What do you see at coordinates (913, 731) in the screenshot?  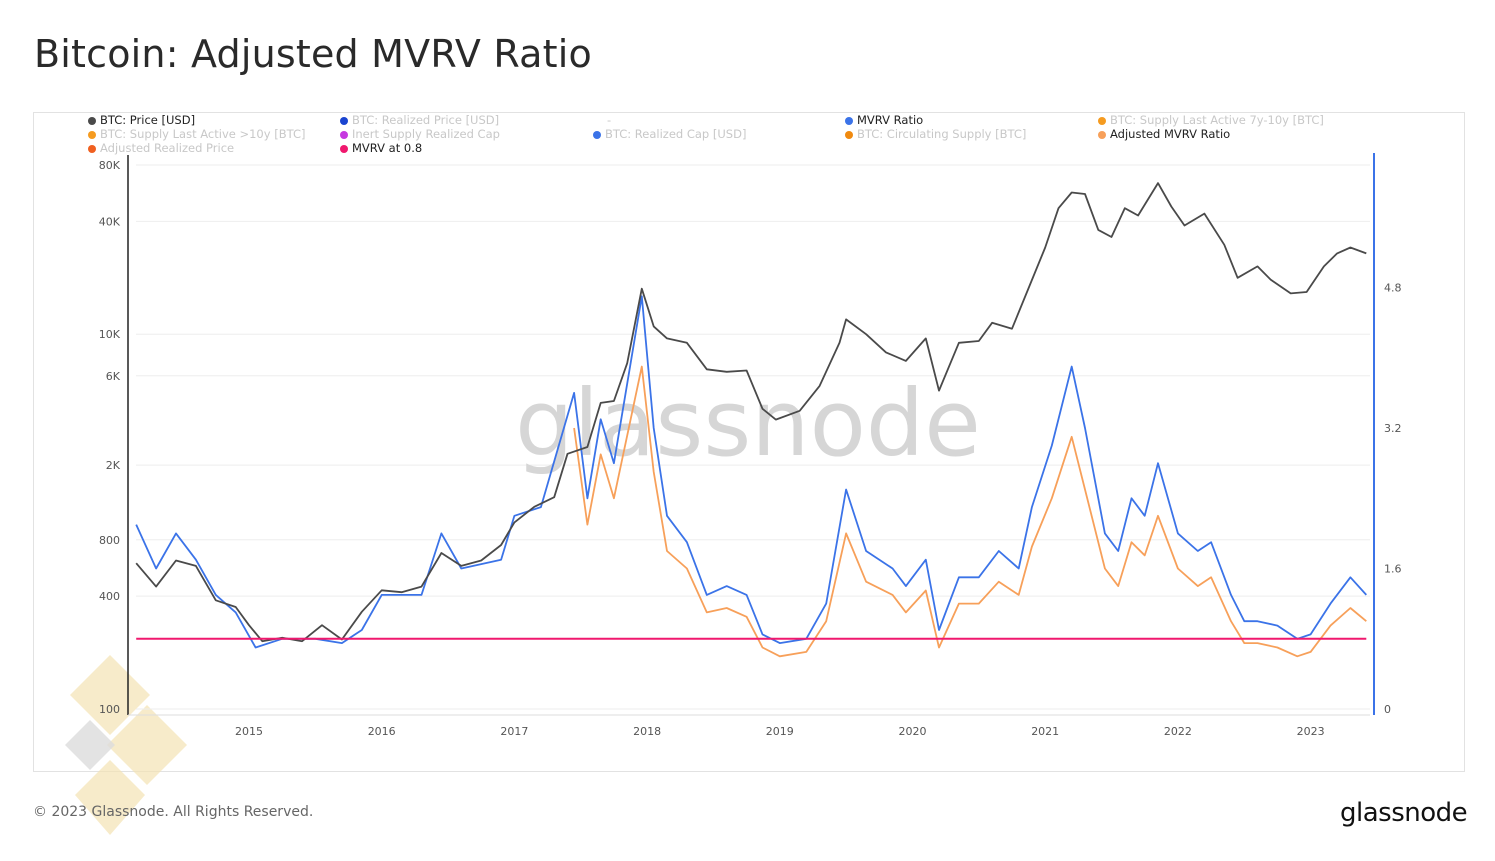 I see `x-tick-label: 2020` at bounding box center [913, 731].